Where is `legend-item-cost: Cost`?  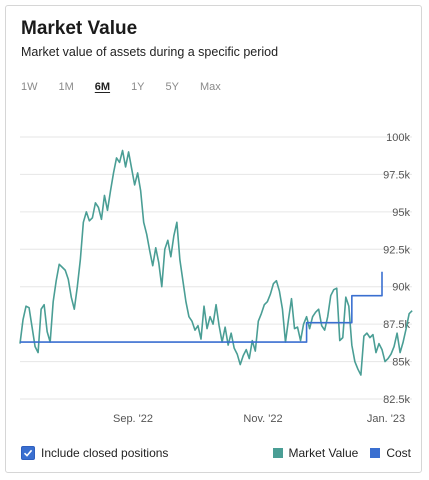
legend-item-cost: Cost is located at coordinates (390, 453).